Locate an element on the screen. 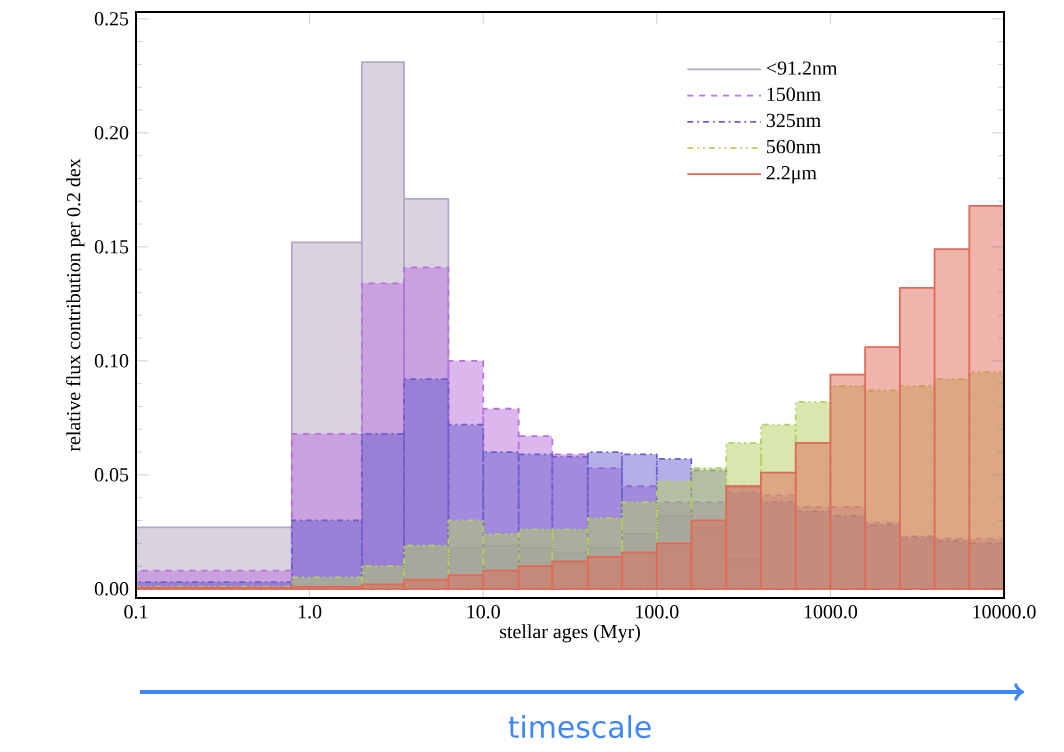 The width and height of the screenshot is (1064, 752). legend-label: <91.2nm is located at coordinates (802, 68).